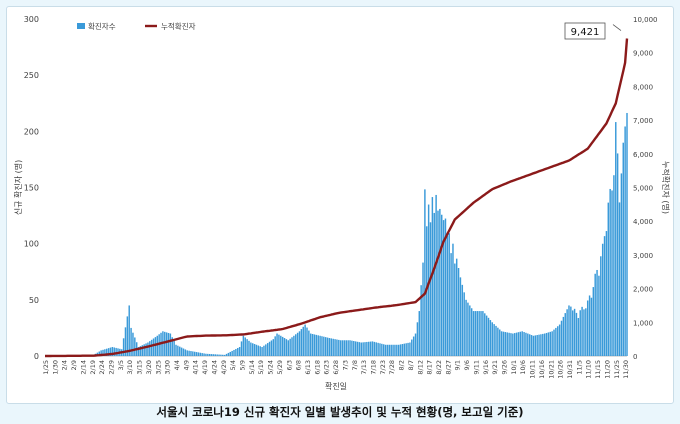 The image size is (680, 424). I want to click on x-tick-label: 6/23, so click(327, 367).